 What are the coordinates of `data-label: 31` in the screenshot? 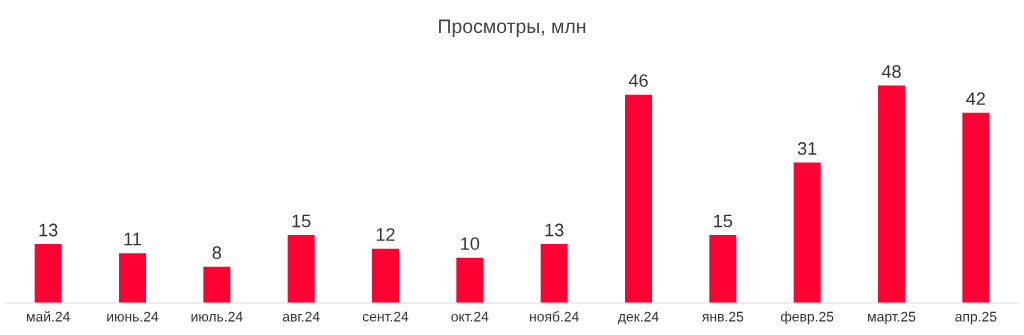 It's located at (807, 148).